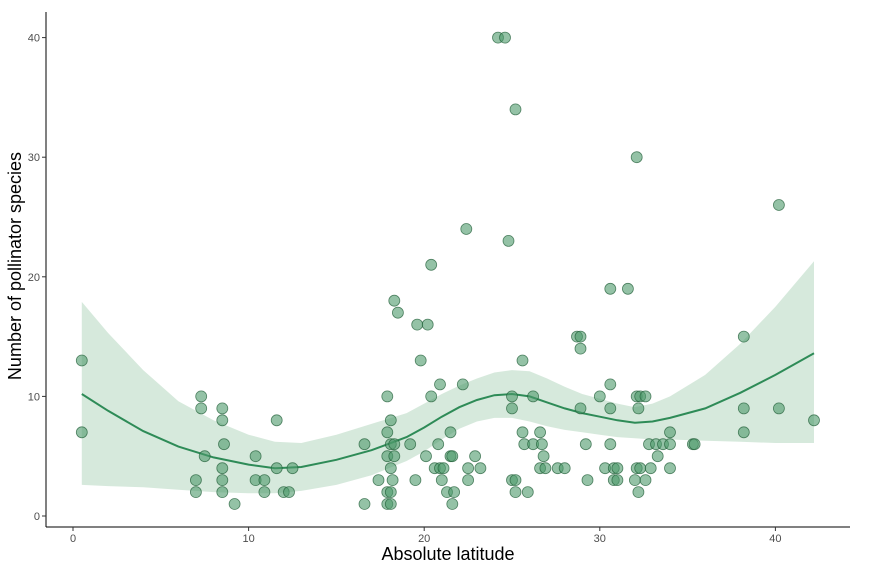 This screenshot has width=870, height=571. What do you see at coordinates (248, 539) in the screenshot?
I see `x-tick-label: 10` at bounding box center [248, 539].